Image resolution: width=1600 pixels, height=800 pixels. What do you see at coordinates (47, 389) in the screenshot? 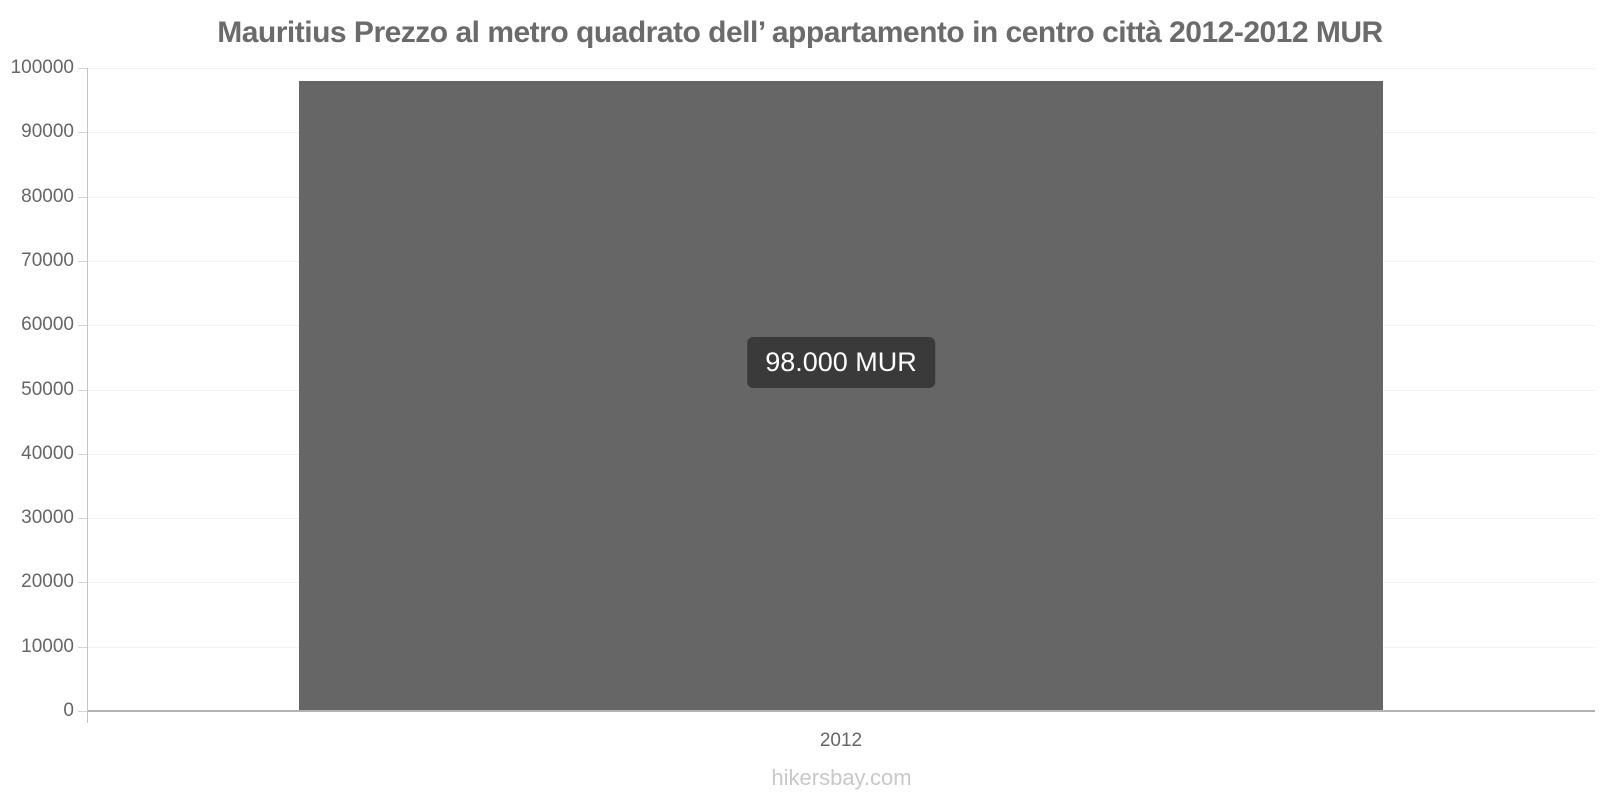
I see `y-axis-label: 50000` at bounding box center [47, 389].